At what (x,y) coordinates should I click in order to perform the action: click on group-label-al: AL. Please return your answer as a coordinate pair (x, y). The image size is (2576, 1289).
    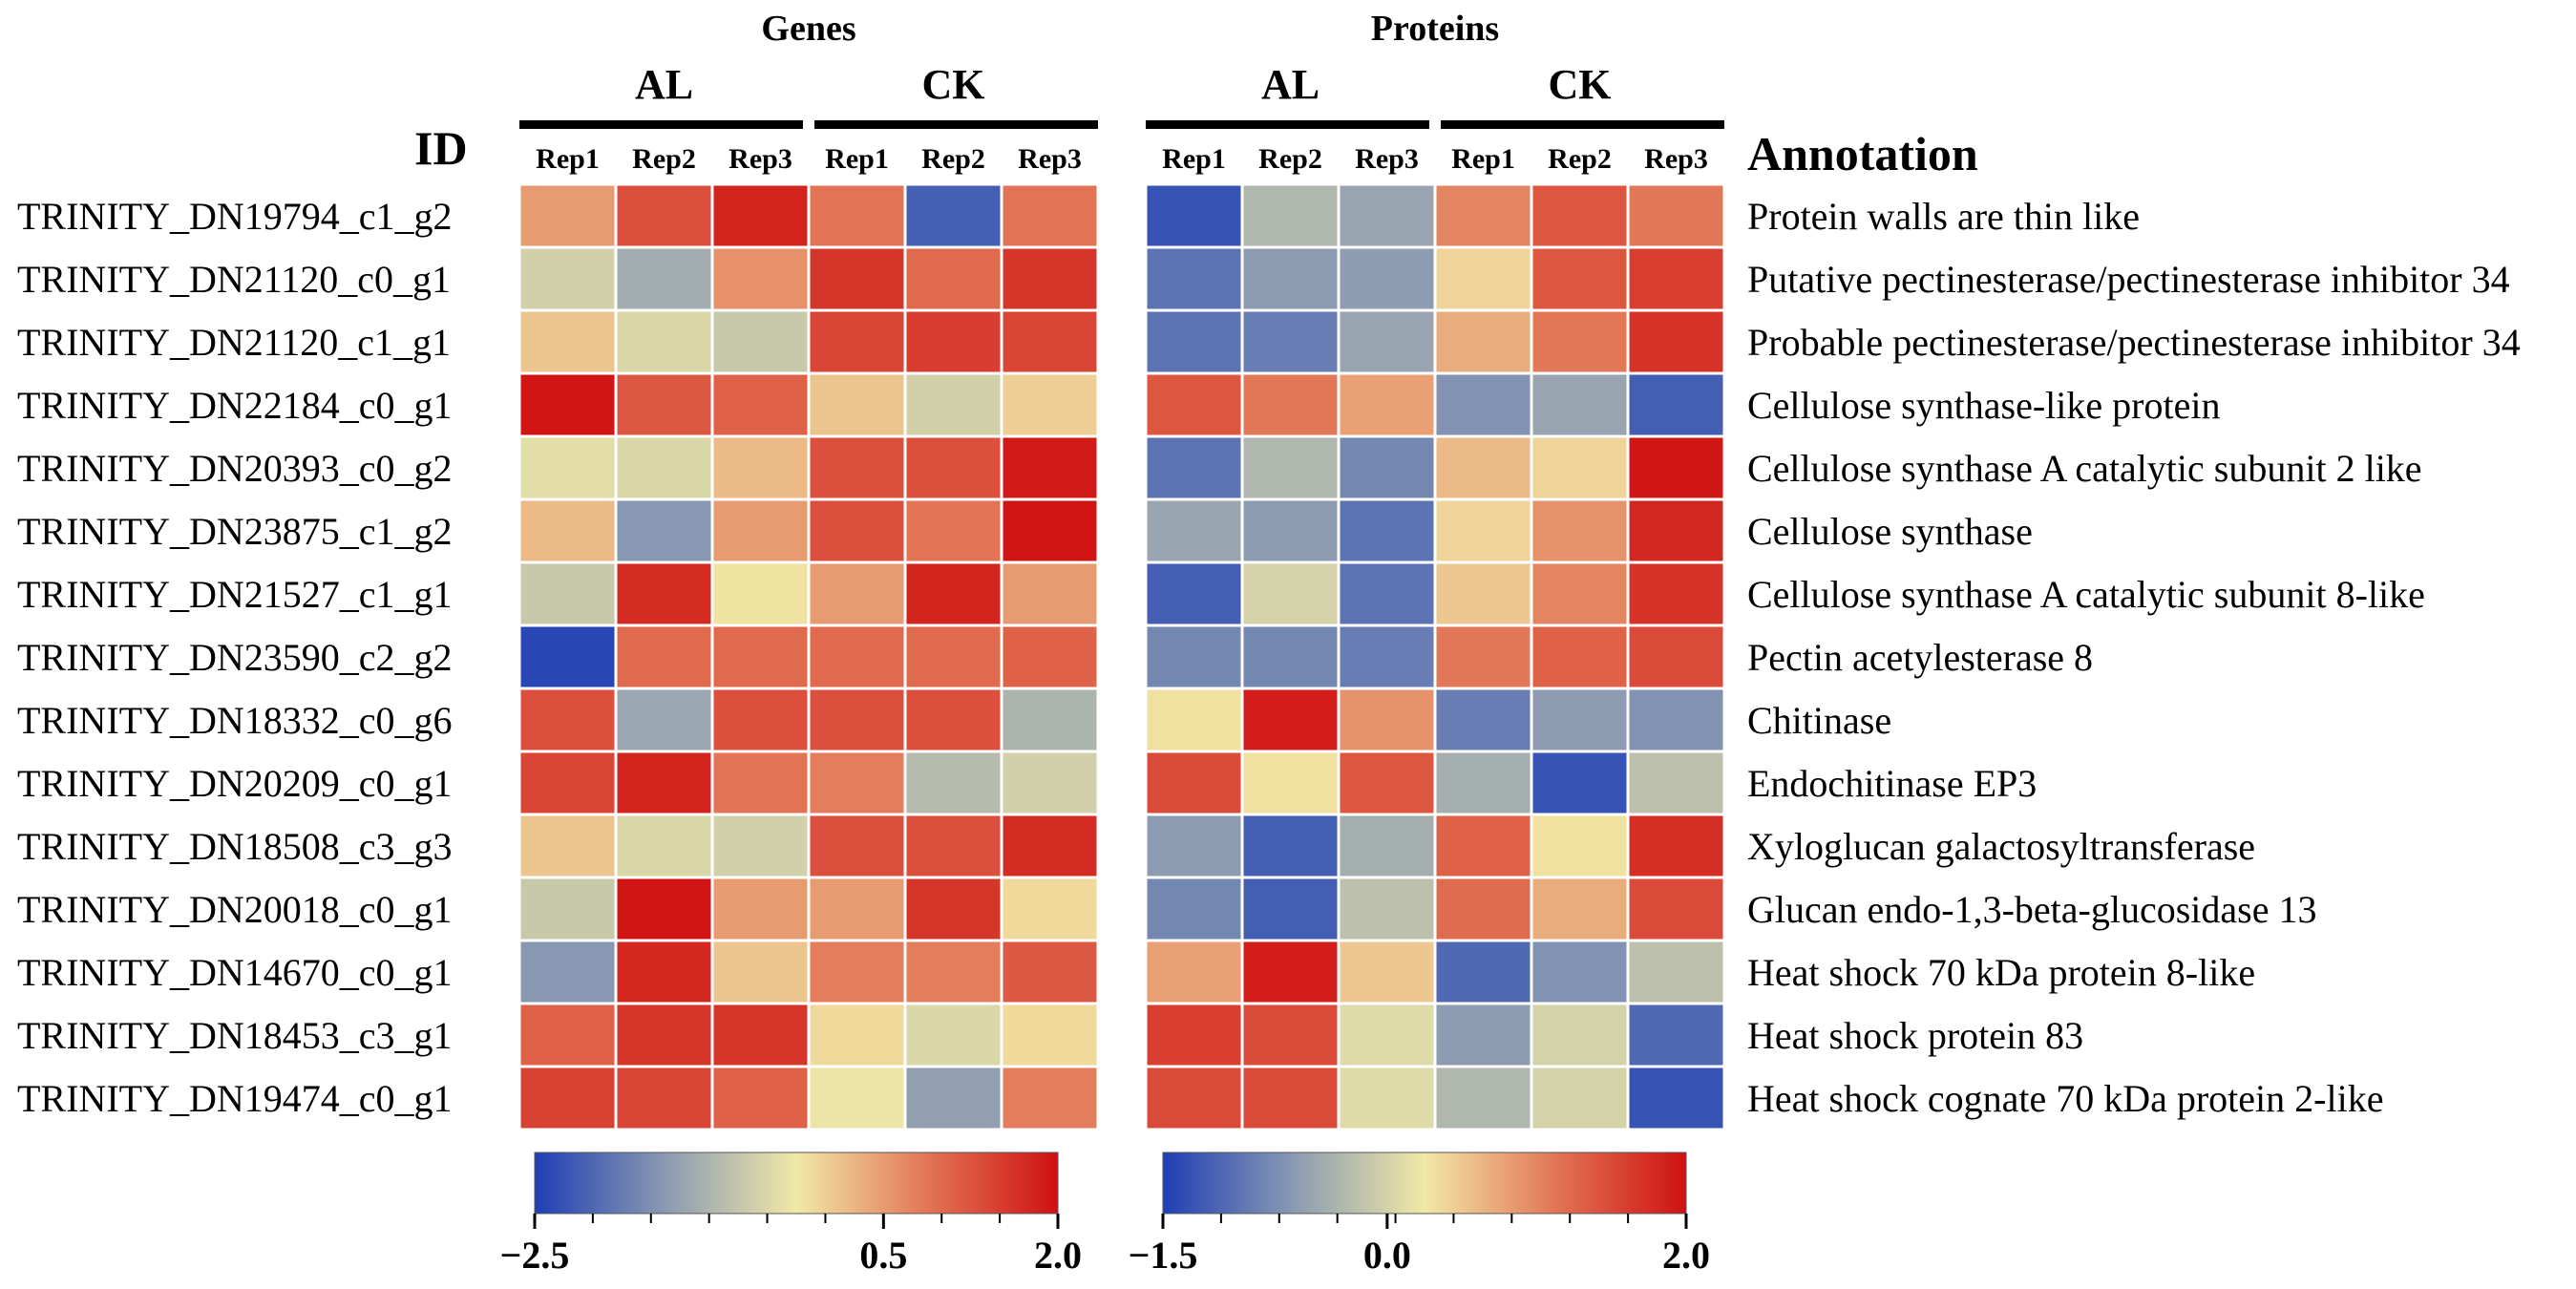
    Looking at the image, I should click on (1290, 84).